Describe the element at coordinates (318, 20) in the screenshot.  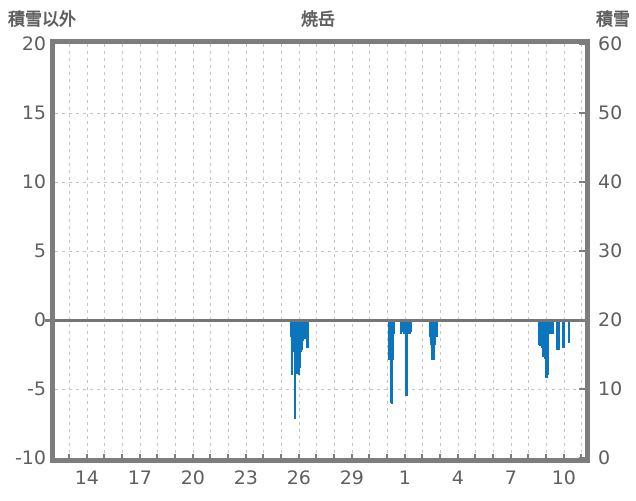
I see `chart-title: 焼岳` at that location.